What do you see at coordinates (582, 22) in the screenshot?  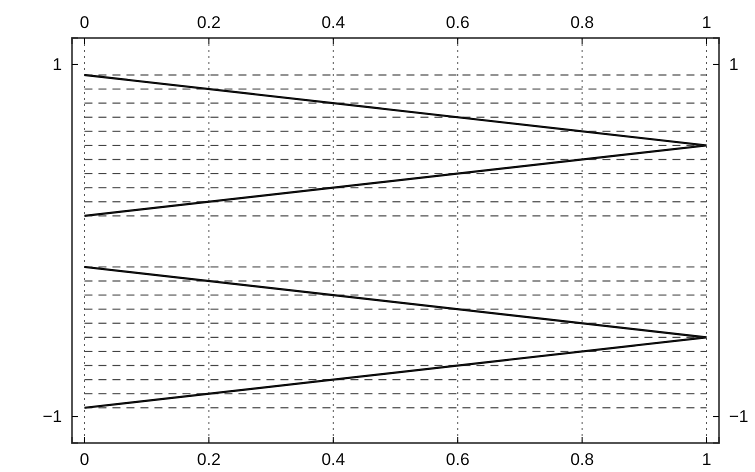 I see `x-tick-label: 0.8` at bounding box center [582, 22].